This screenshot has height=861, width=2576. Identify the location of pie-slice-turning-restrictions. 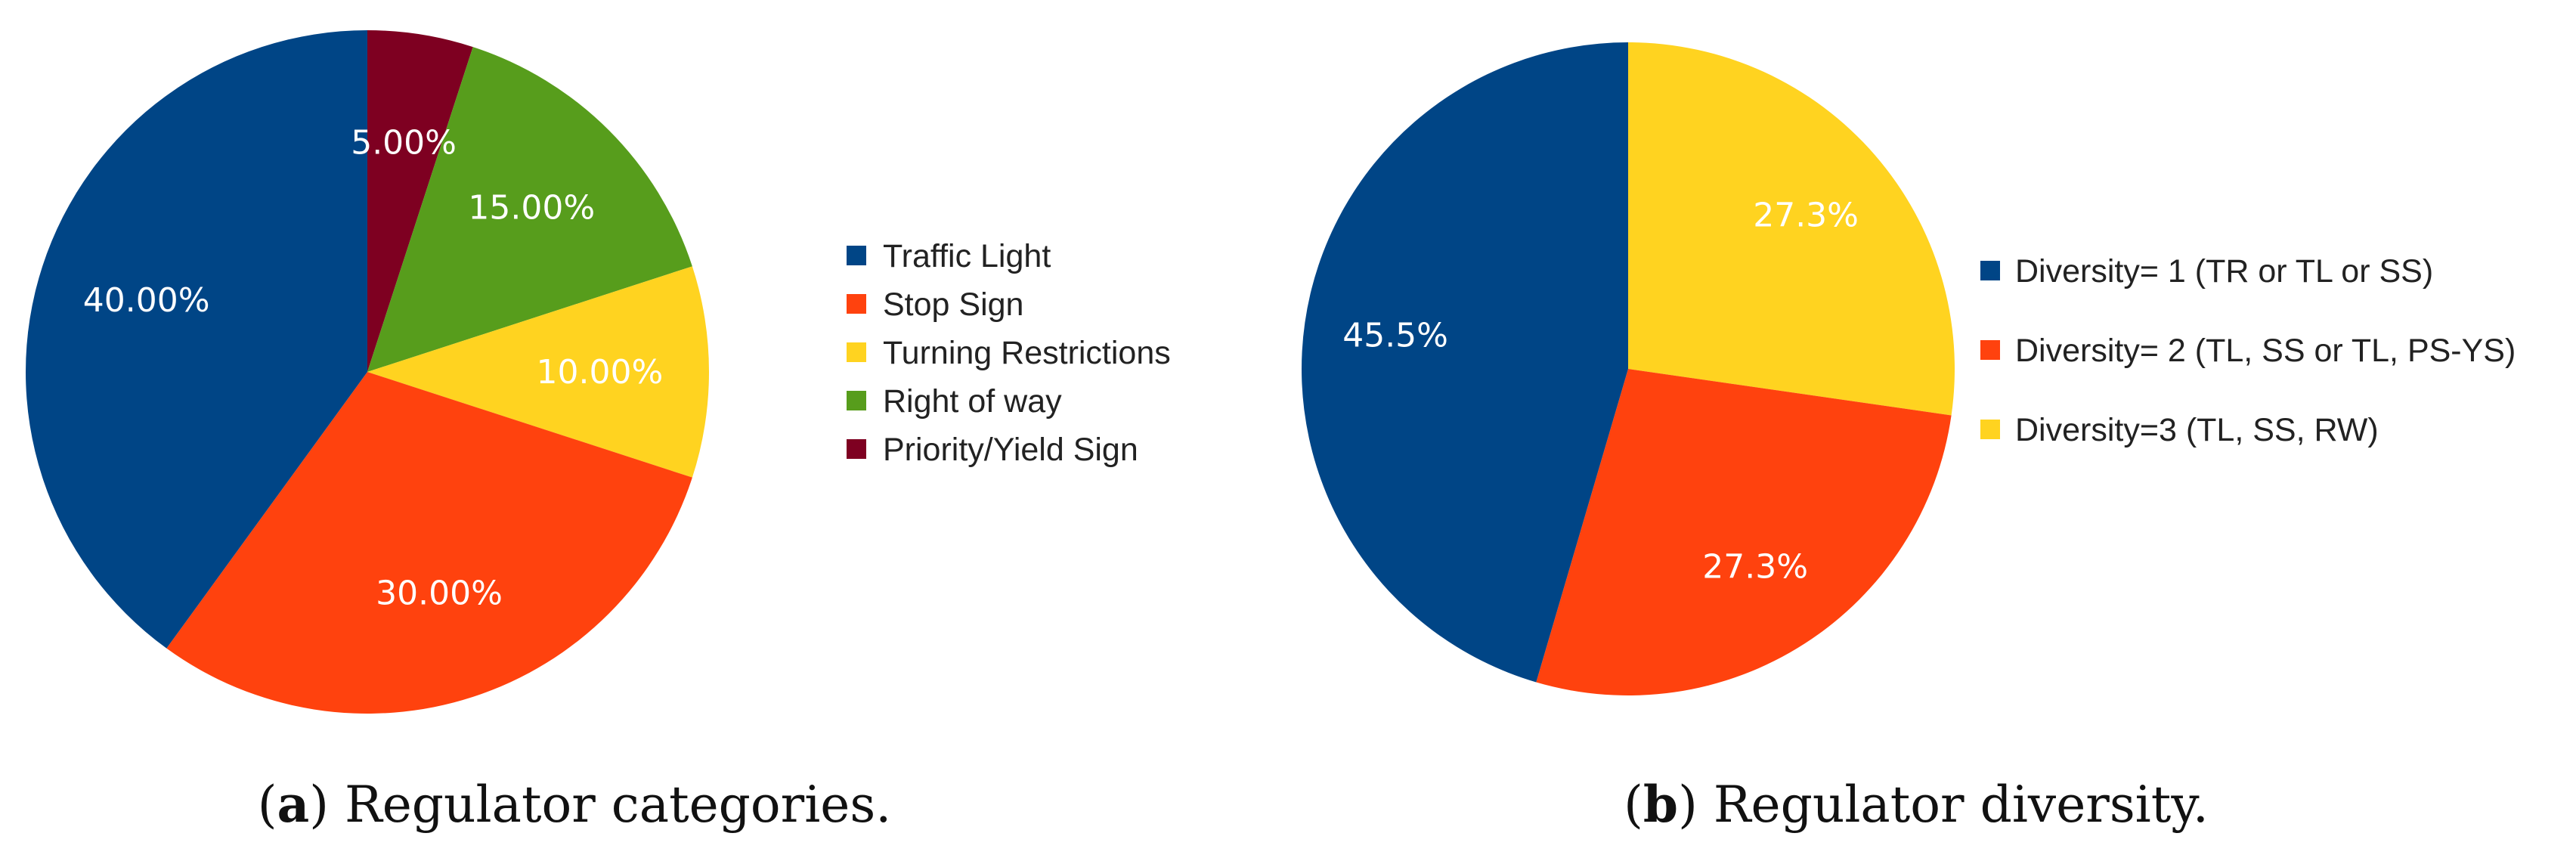
(538, 372).